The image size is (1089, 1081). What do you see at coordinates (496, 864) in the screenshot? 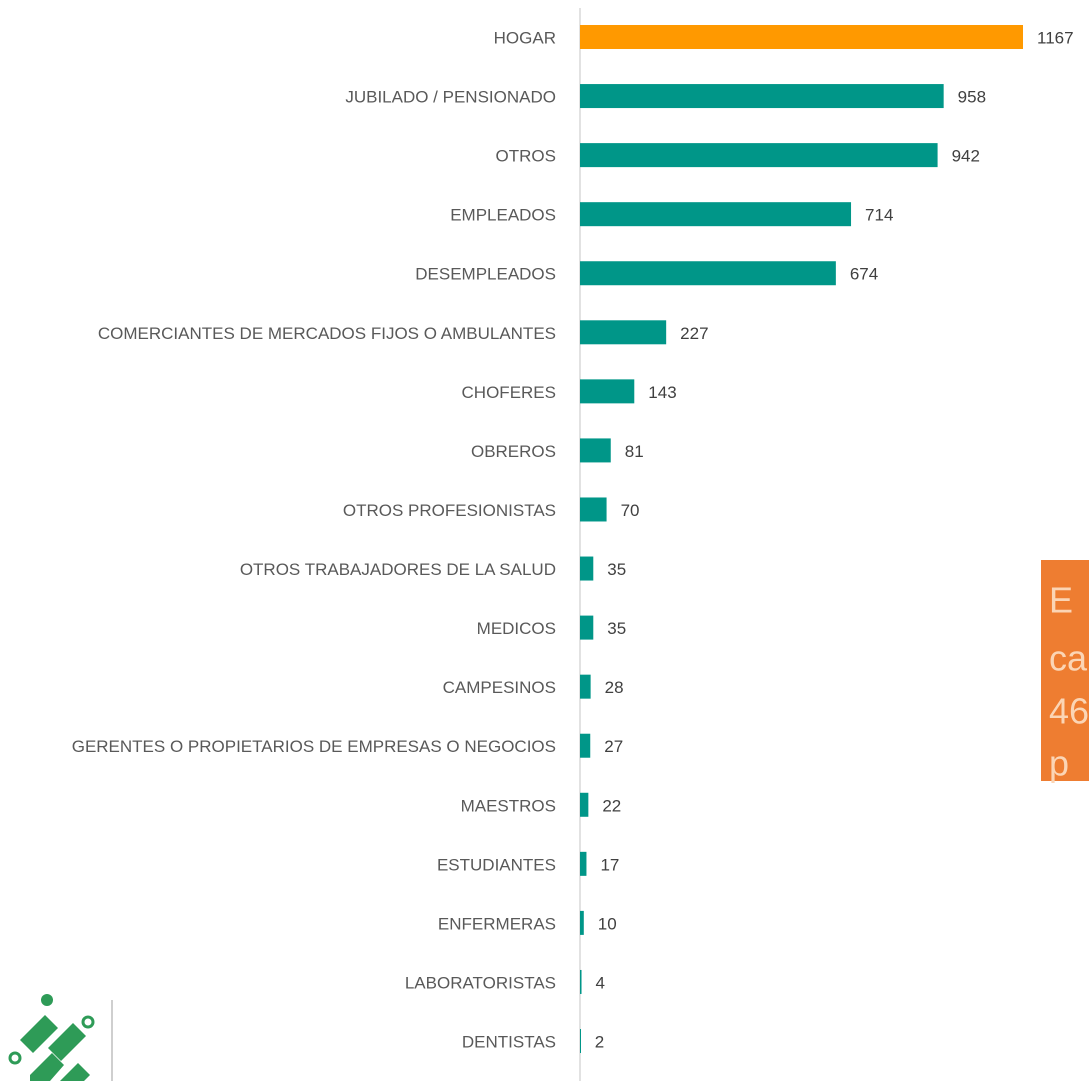
I see `category-label: ESTUDIANTES` at bounding box center [496, 864].